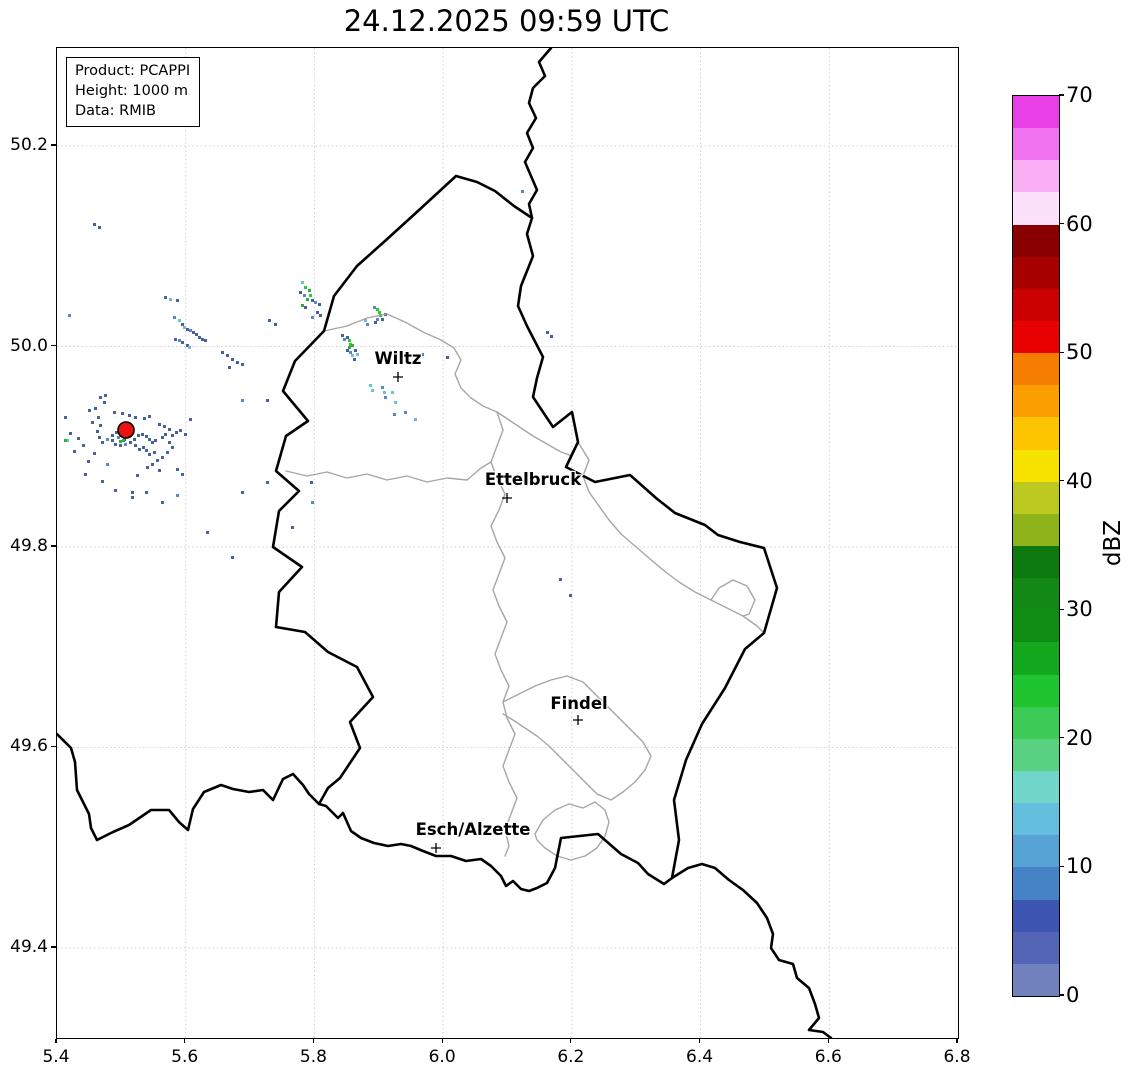 The height and width of the screenshot is (1084, 1145). What do you see at coordinates (132, 91) in the screenshot?
I see `info-height: Height: 1000 m` at bounding box center [132, 91].